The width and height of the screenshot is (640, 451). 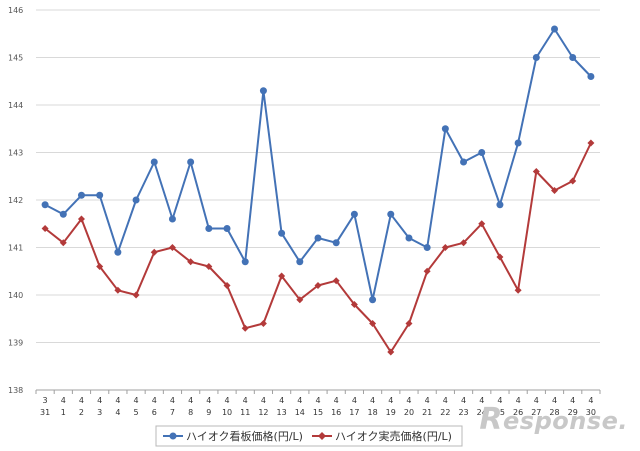 What do you see at coordinates (445, 412) in the screenshot?
I see `x-tick-label-day: 22` at bounding box center [445, 412].